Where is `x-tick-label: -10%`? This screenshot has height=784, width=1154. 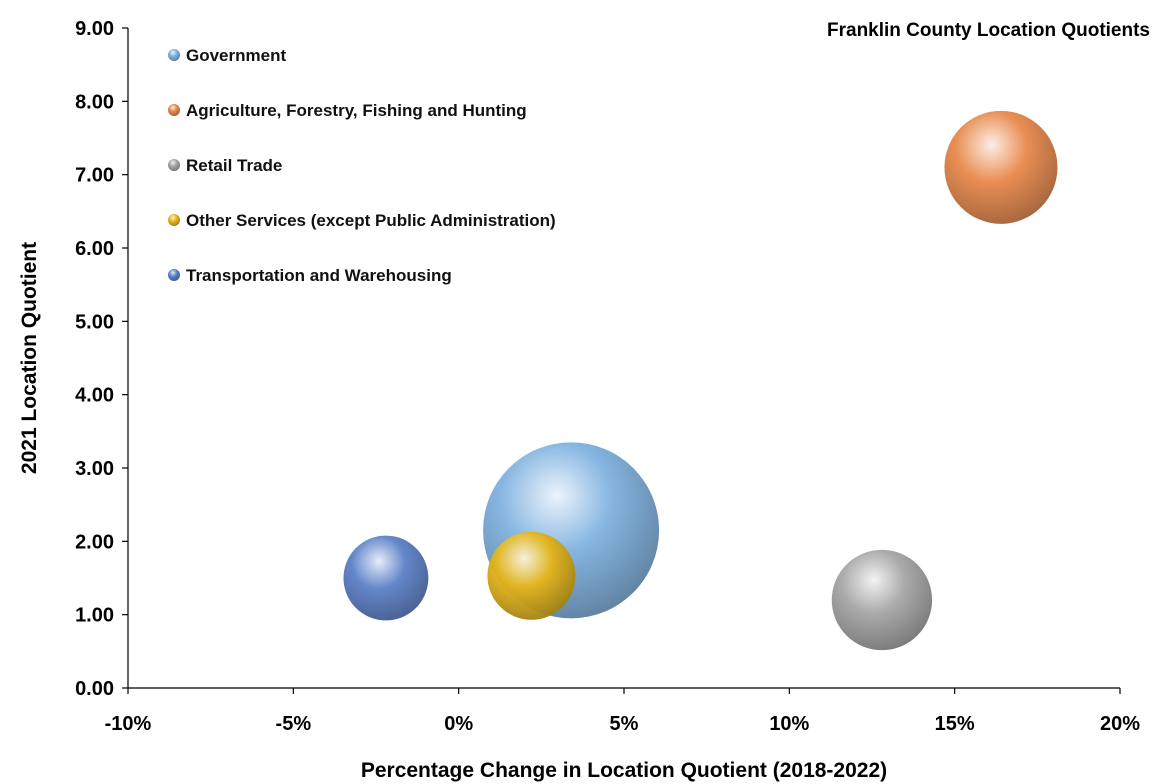
x-tick-label: -10% is located at coordinates (128, 724).